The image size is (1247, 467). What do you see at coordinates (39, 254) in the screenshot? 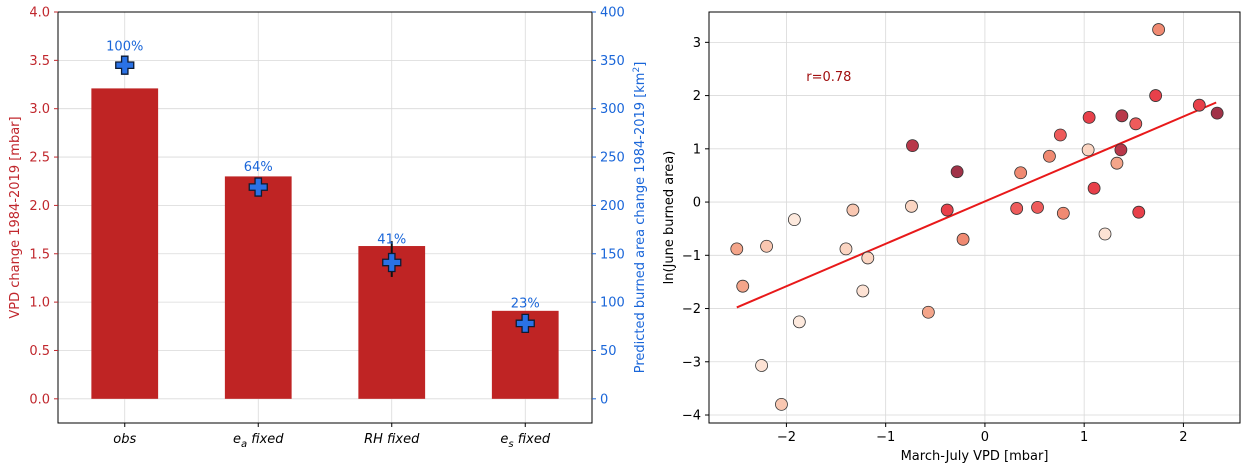
I see `y-tick-label: 1.5` at bounding box center [39, 254].